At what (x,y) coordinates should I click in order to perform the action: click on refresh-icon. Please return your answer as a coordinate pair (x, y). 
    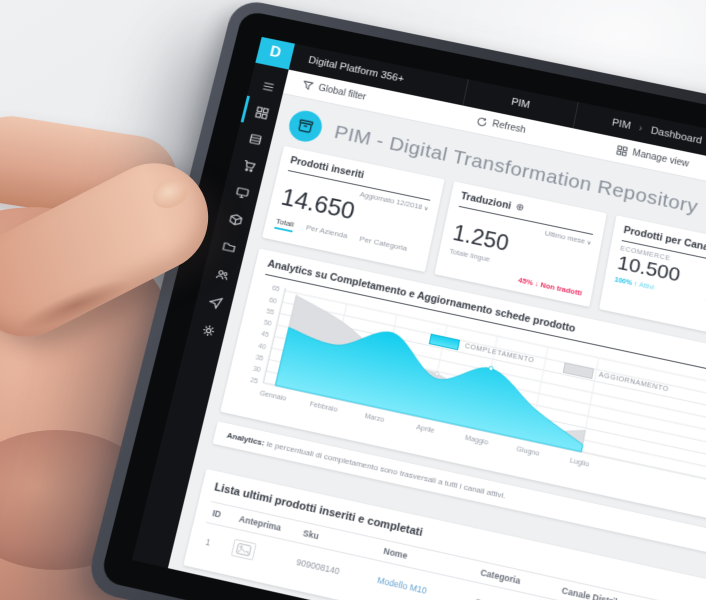
    Looking at the image, I should click on (481, 122).